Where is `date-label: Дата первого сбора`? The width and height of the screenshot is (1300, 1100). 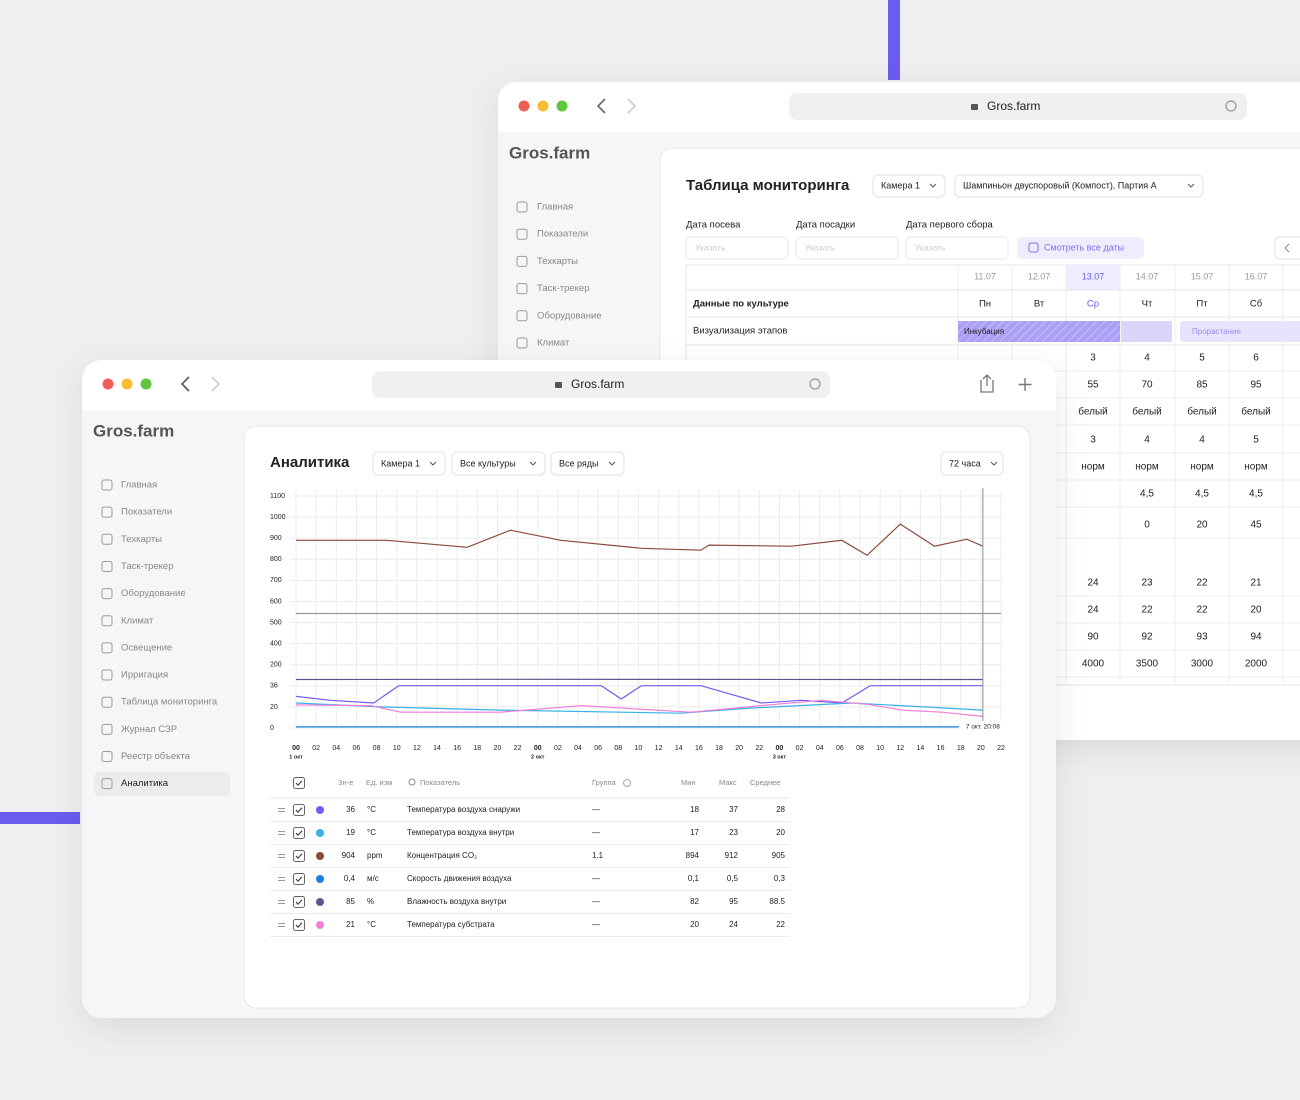 date-label: Дата первого сбора is located at coordinates (950, 225).